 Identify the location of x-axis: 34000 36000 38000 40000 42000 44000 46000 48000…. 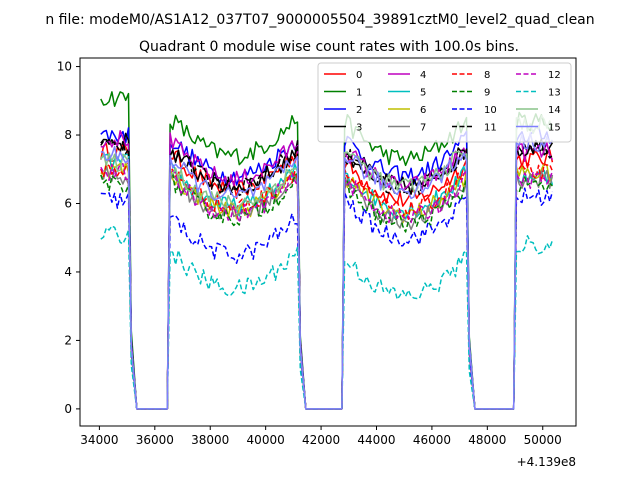
(321, 436).